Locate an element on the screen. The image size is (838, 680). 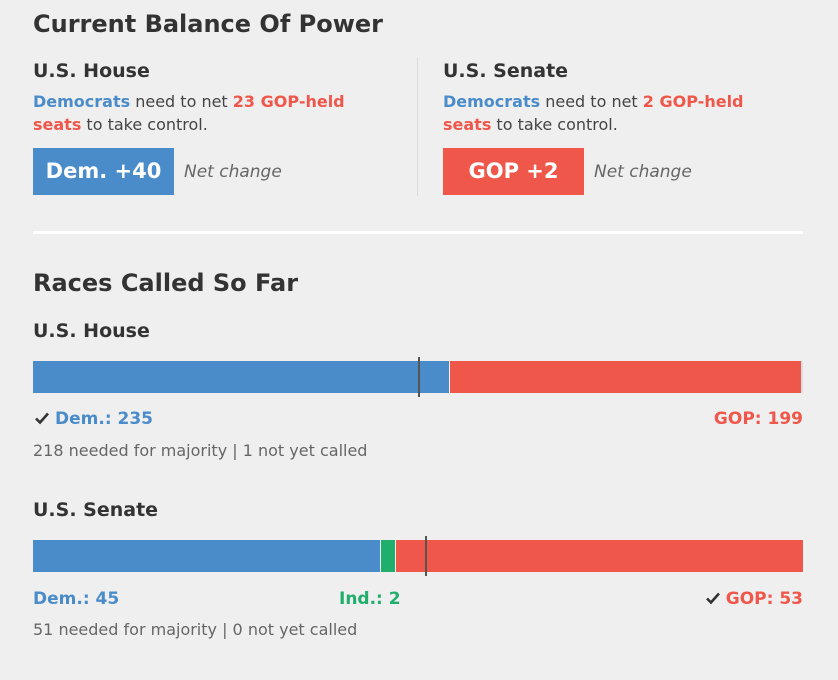
house-seat-bar is located at coordinates (418, 377).